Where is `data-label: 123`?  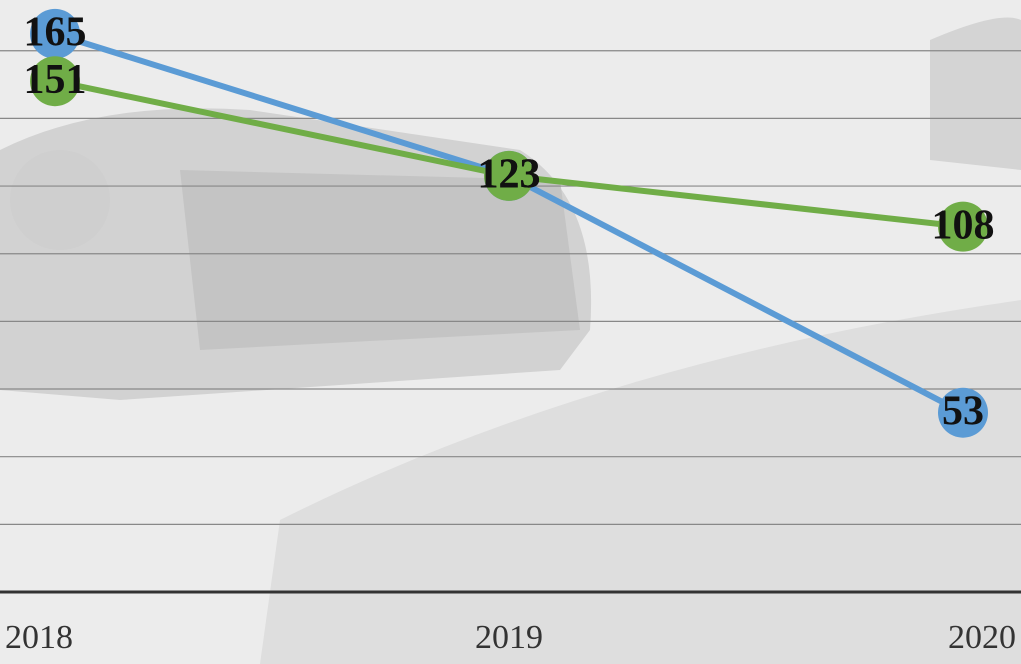
data-label: 123 is located at coordinates (509, 175).